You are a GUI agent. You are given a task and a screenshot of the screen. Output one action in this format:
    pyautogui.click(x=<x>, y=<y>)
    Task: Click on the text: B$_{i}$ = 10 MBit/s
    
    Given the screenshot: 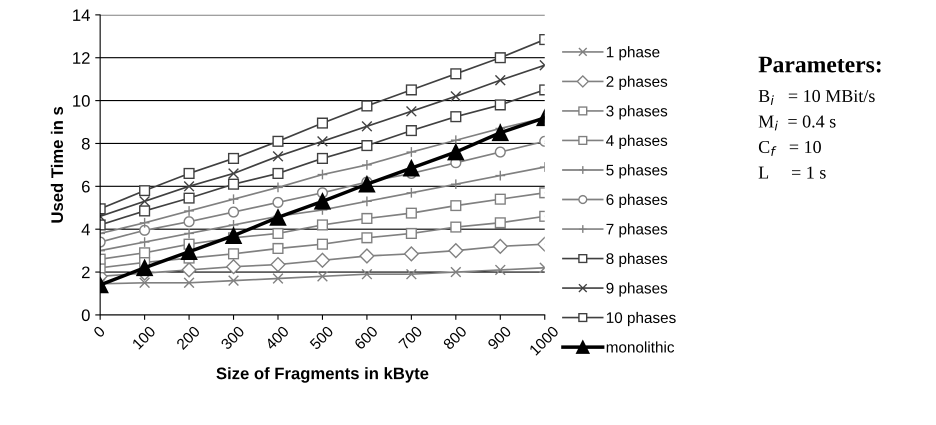 What is the action you would take?
    pyautogui.click(x=816, y=97)
    